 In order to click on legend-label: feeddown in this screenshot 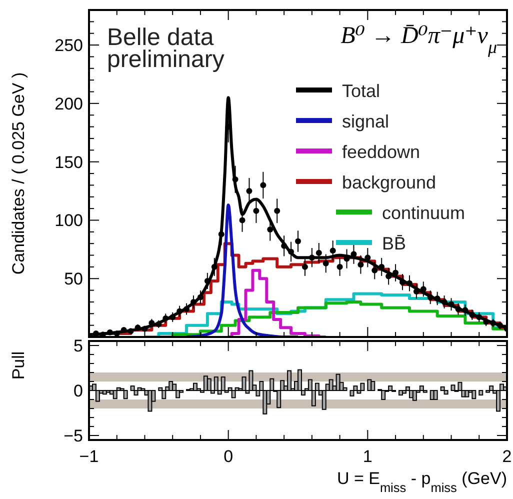, I will do `click(381, 152)`.